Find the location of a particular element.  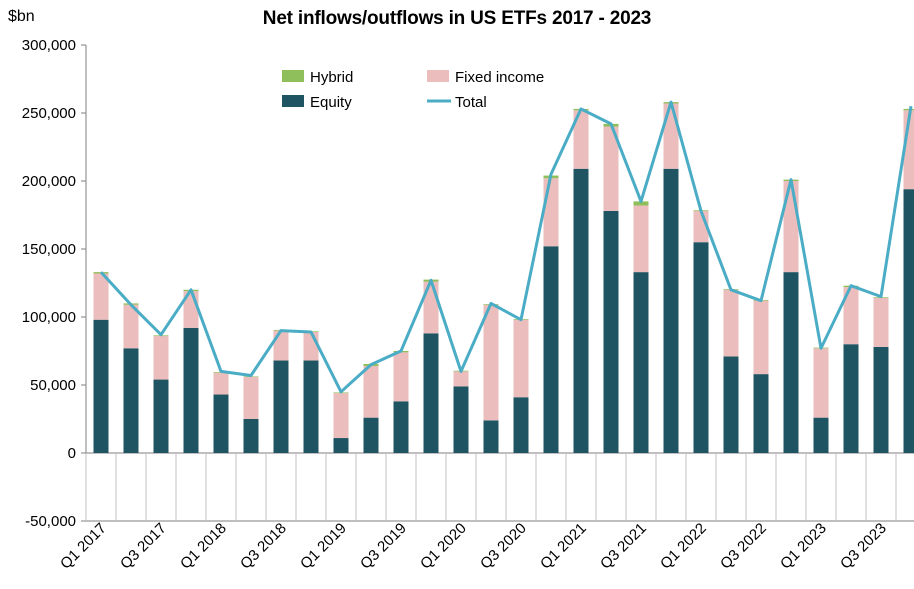

x-tick-label: Q1 2022 is located at coordinates (683, 546).